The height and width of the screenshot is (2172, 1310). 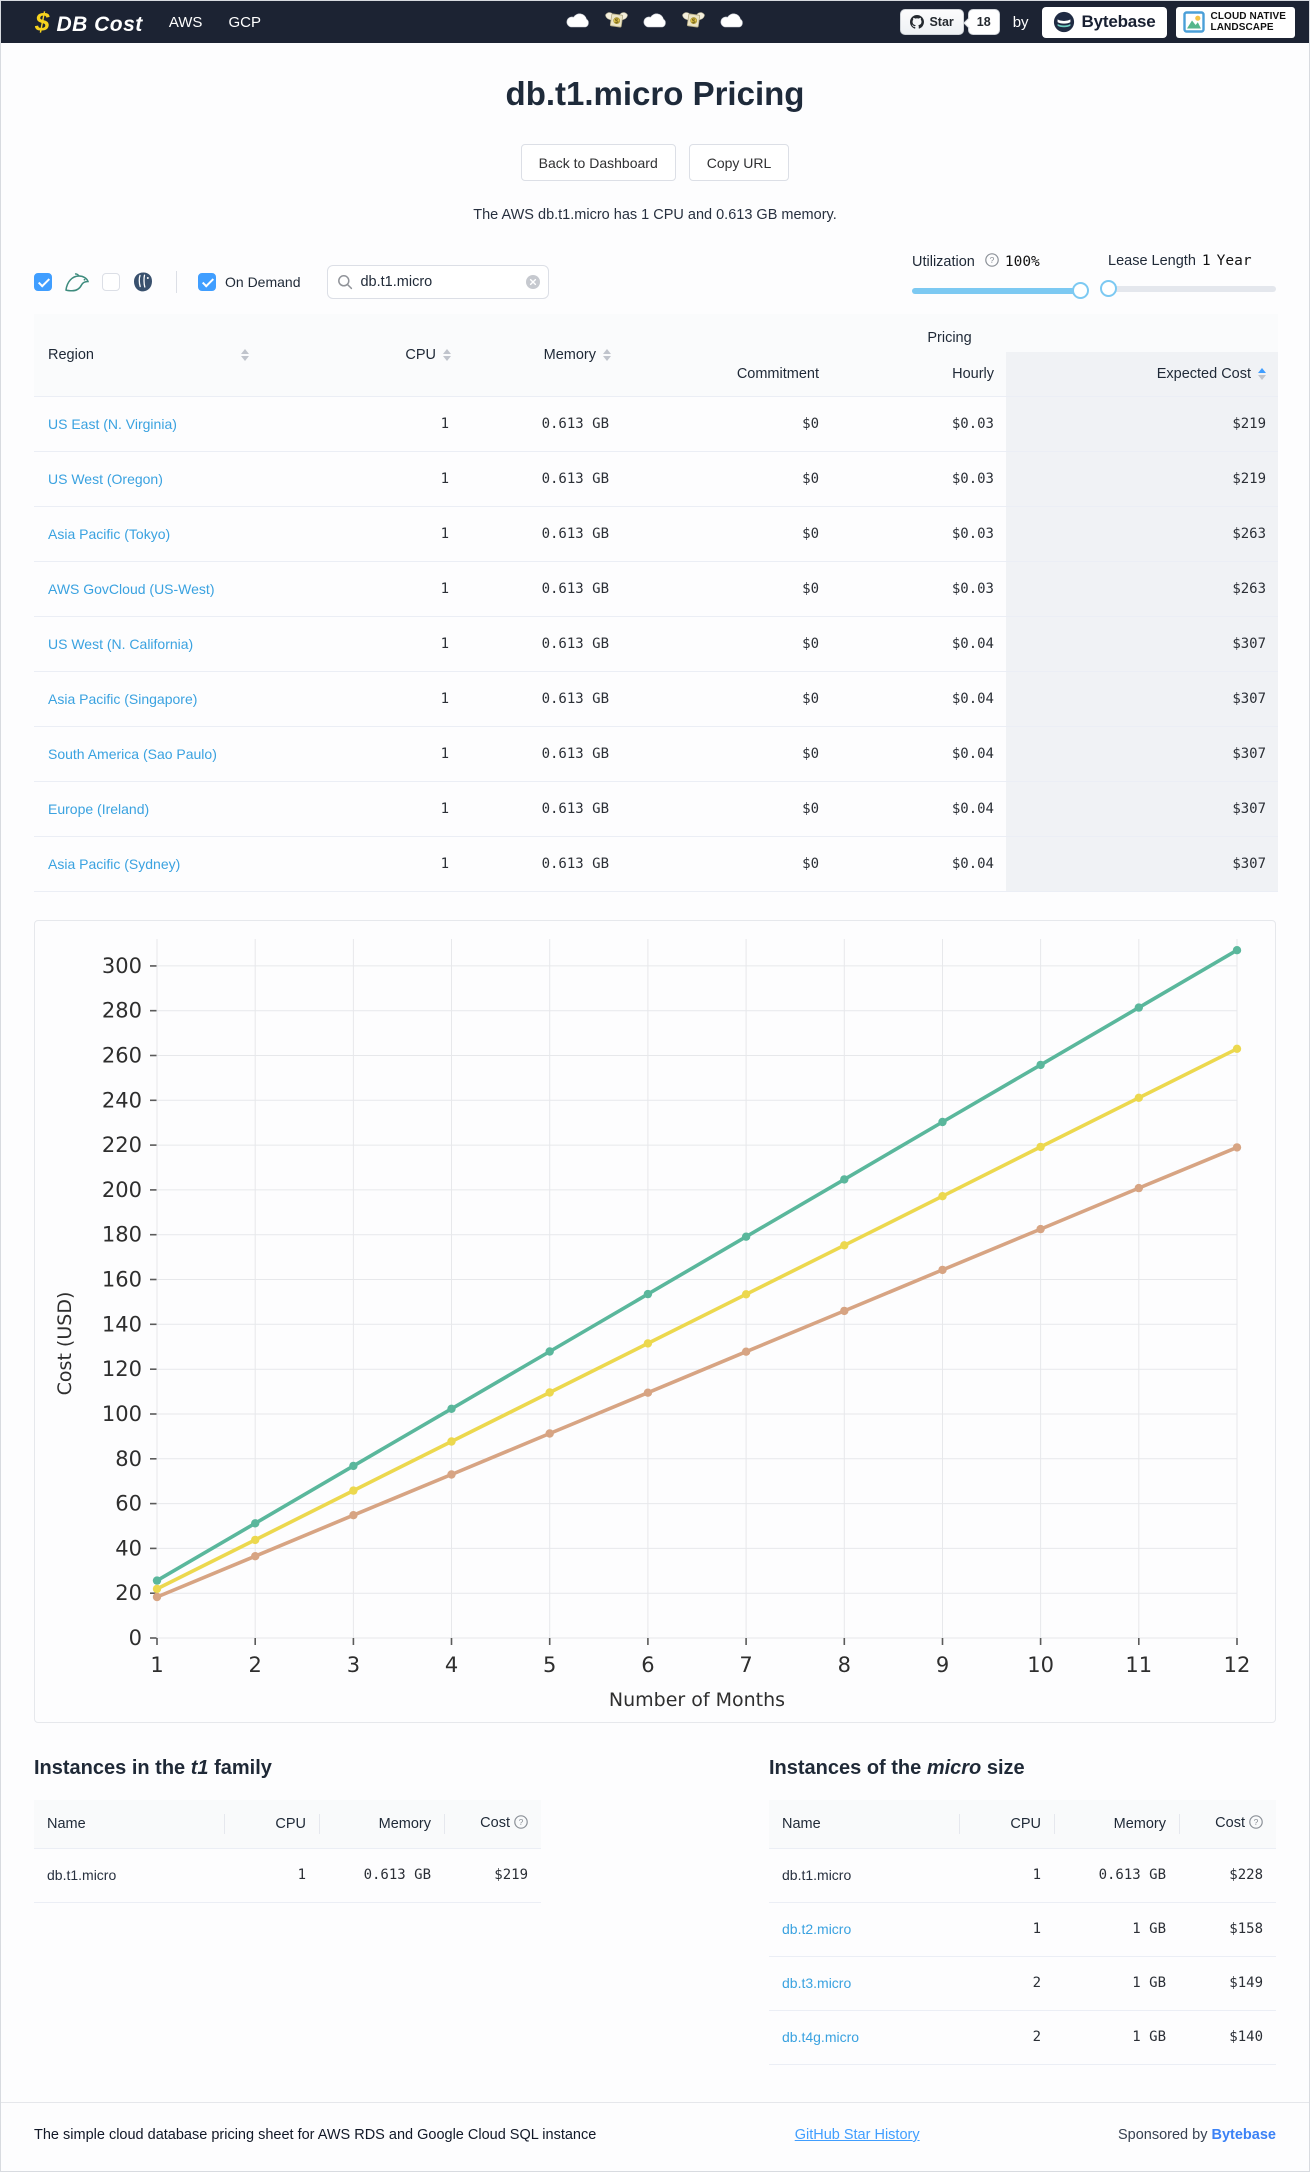 I want to click on svg-text: 180, so click(x=122, y=1235).